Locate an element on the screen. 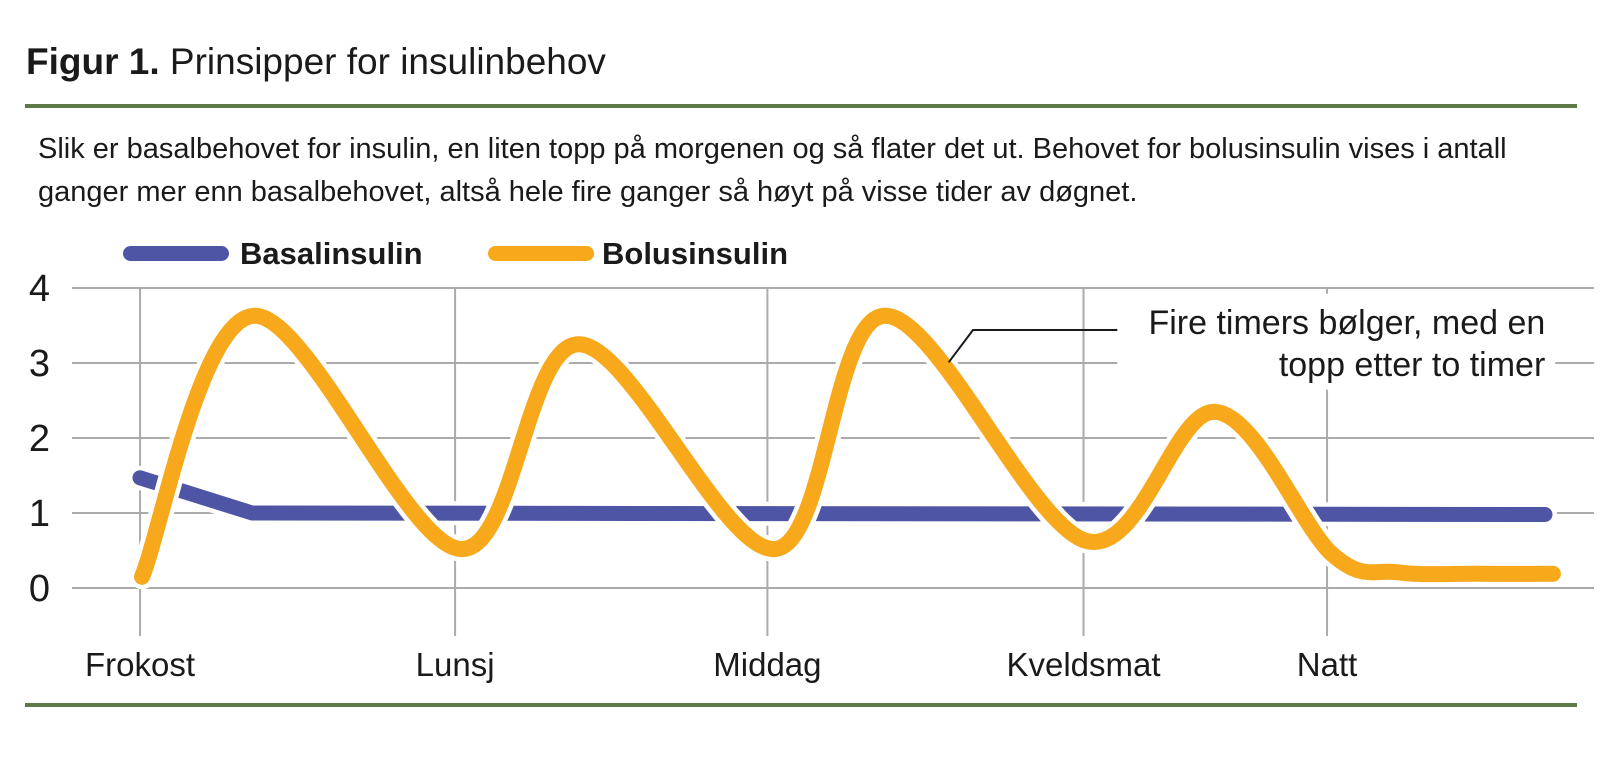 Image resolution: width=1600 pixels, height=778 pixels. chart-legend: Basalinsulin Bolusinsulin is located at coordinates (800, 254).